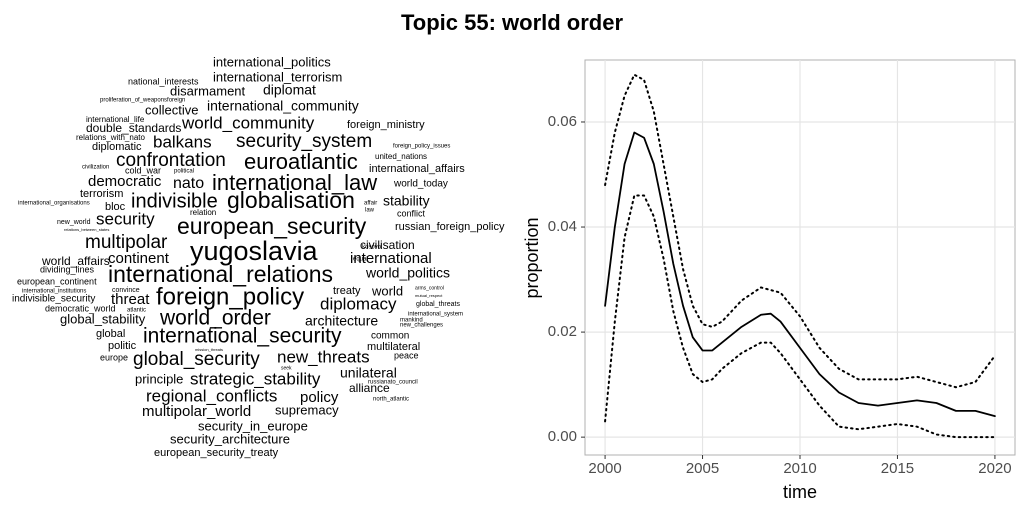  What do you see at coordinates (277, 76) in the screenshot?
I see `cloud-word: international_terrorism` at bounding box center [277, 76].